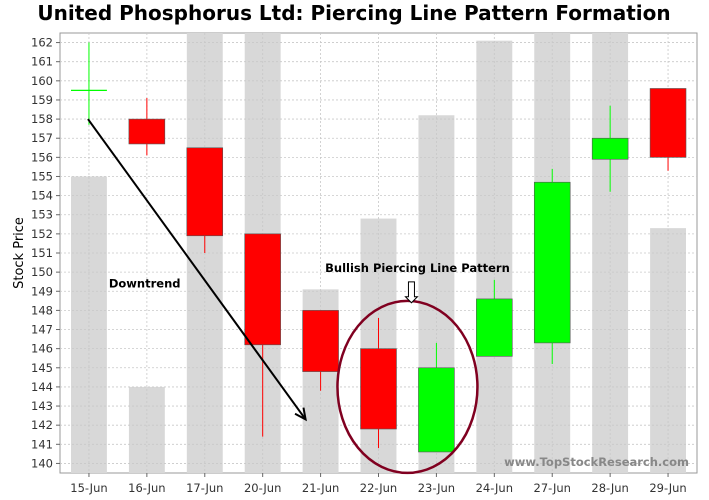 The width and height of the screenshot is (709, 500). I want to click on candle-body-23-Jun, so click(436, 410).